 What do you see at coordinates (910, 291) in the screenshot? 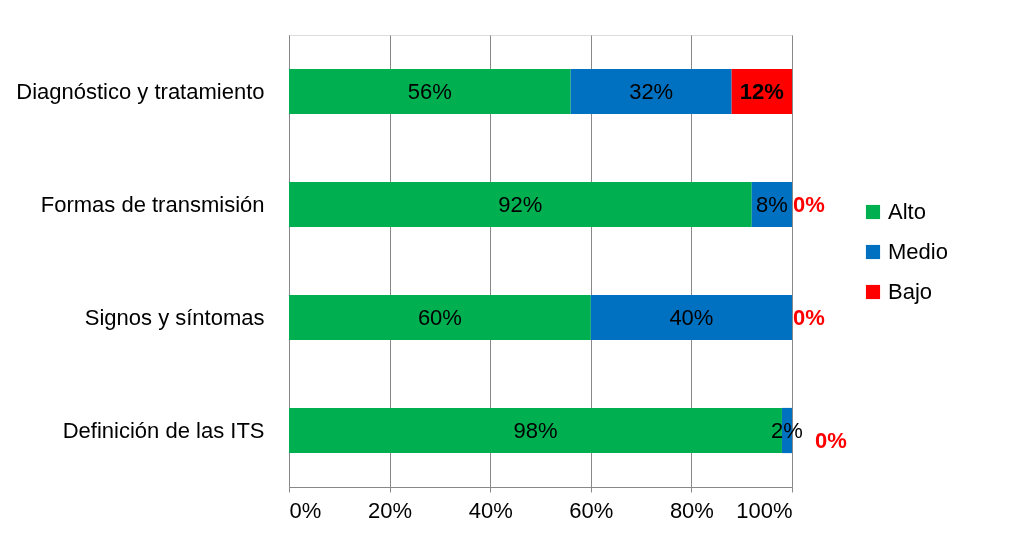
I see `legend-label: Bajo` at bounding box center [910, 291].